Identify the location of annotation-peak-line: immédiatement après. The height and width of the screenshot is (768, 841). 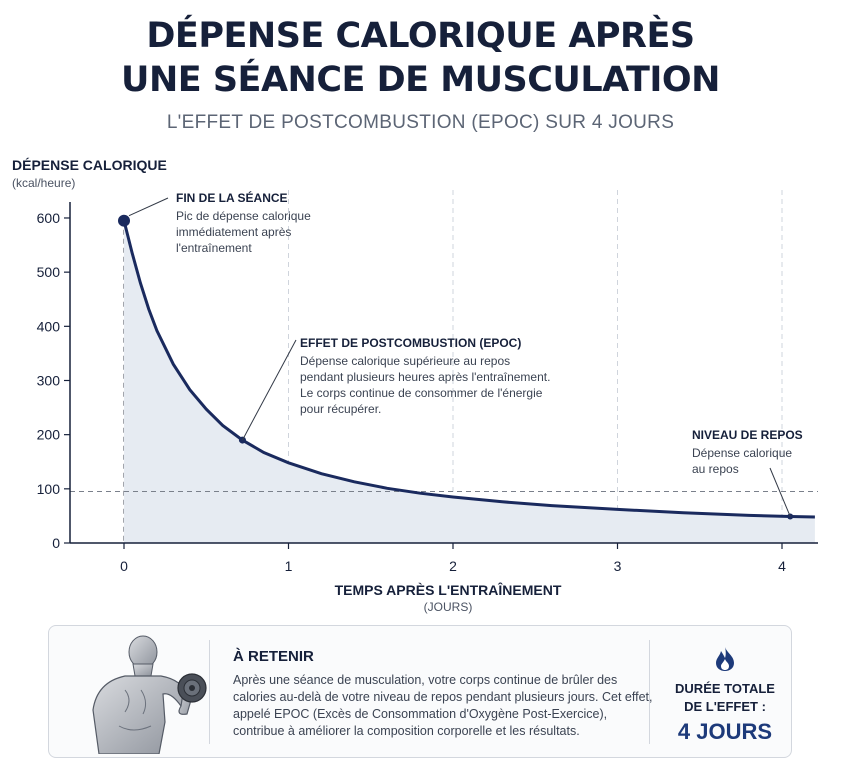
(233, 232).